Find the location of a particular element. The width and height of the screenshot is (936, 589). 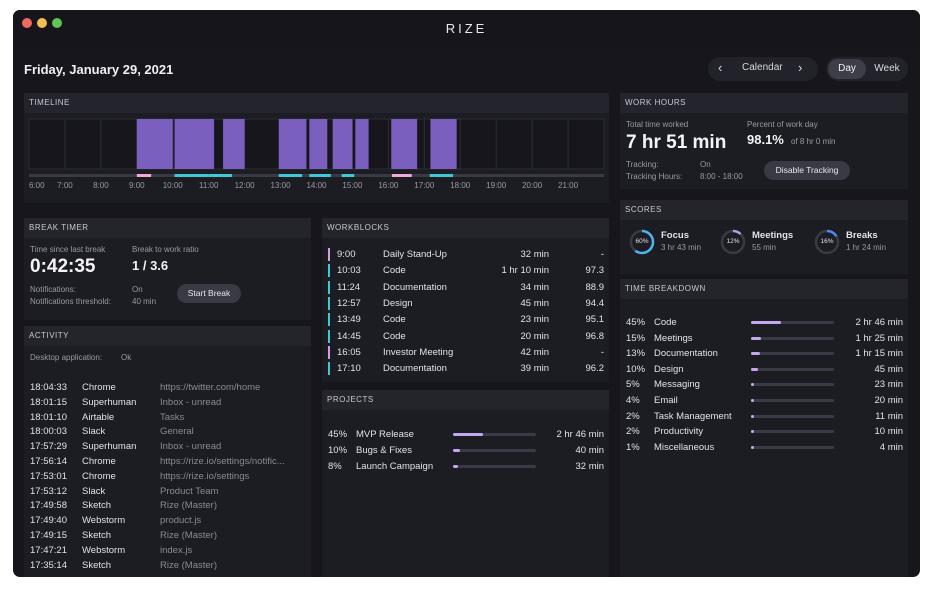

breakdown-time: 4 min is located at coordinates (891, 447).